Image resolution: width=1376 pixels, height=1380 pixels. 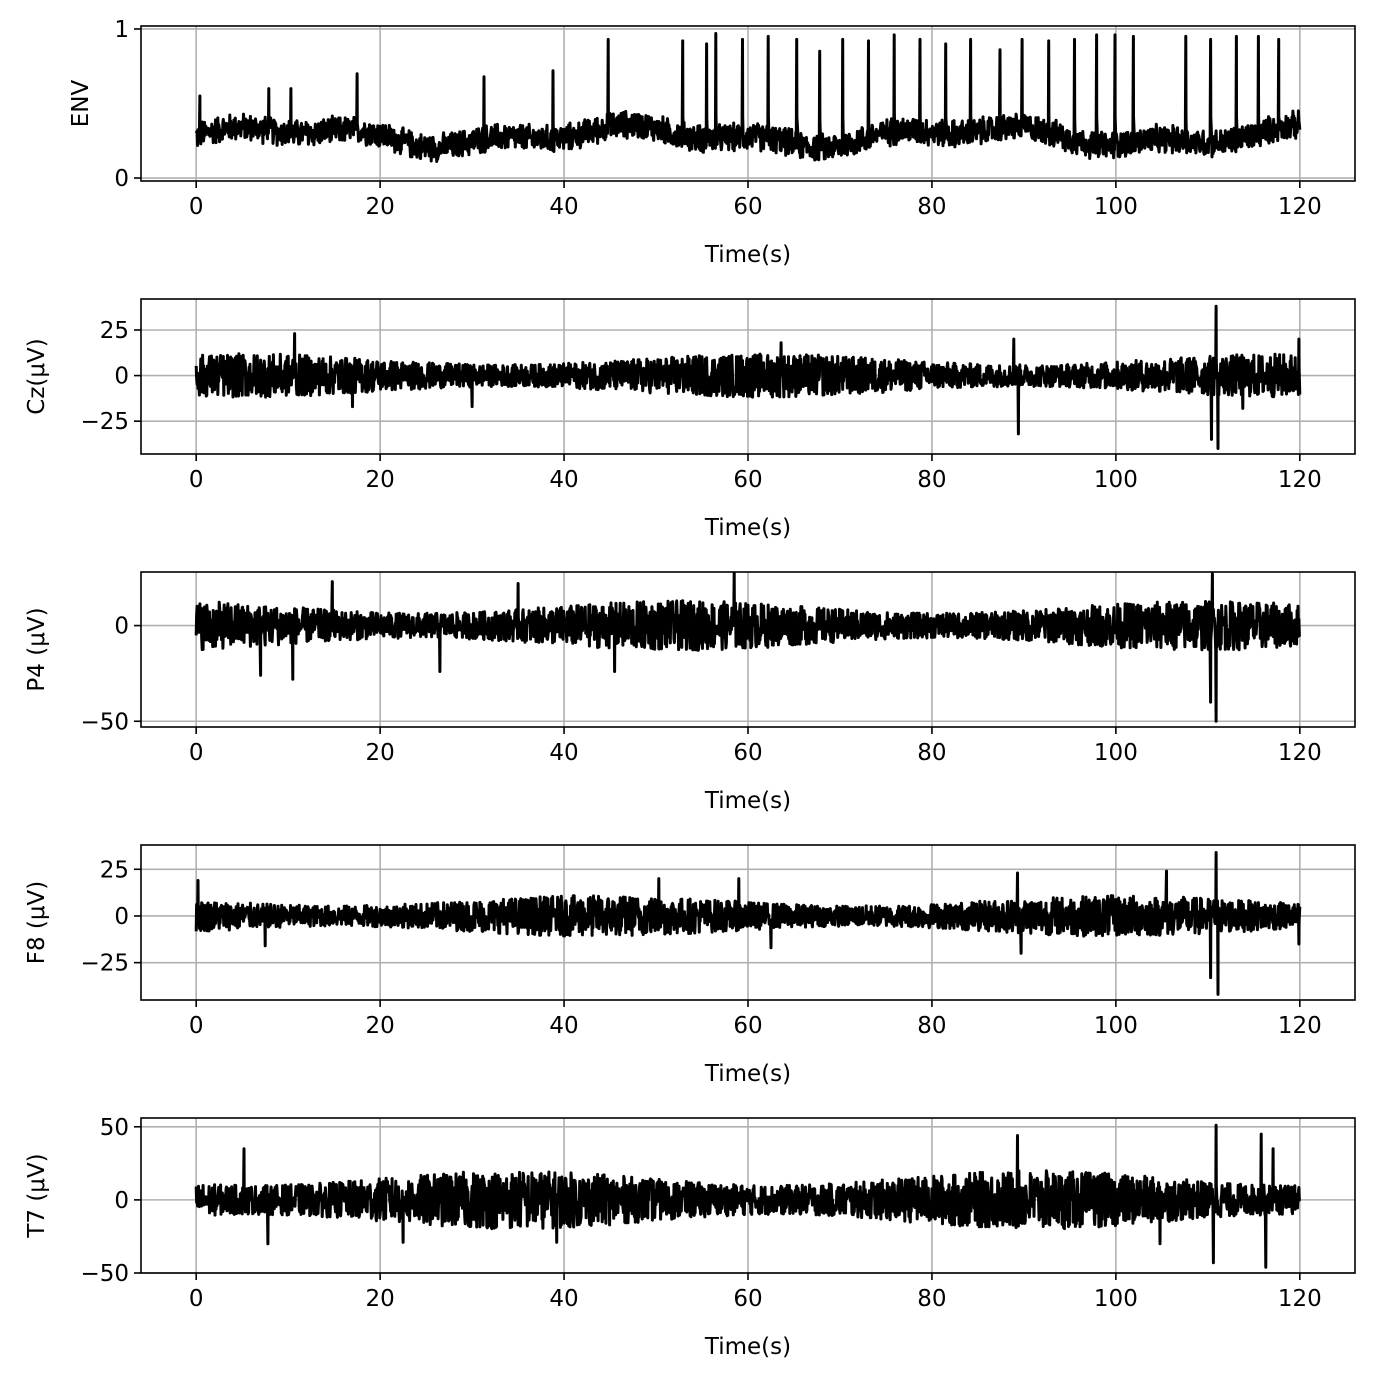 I want to click on y-axis-label: ENV, so click(x=81, y=104).